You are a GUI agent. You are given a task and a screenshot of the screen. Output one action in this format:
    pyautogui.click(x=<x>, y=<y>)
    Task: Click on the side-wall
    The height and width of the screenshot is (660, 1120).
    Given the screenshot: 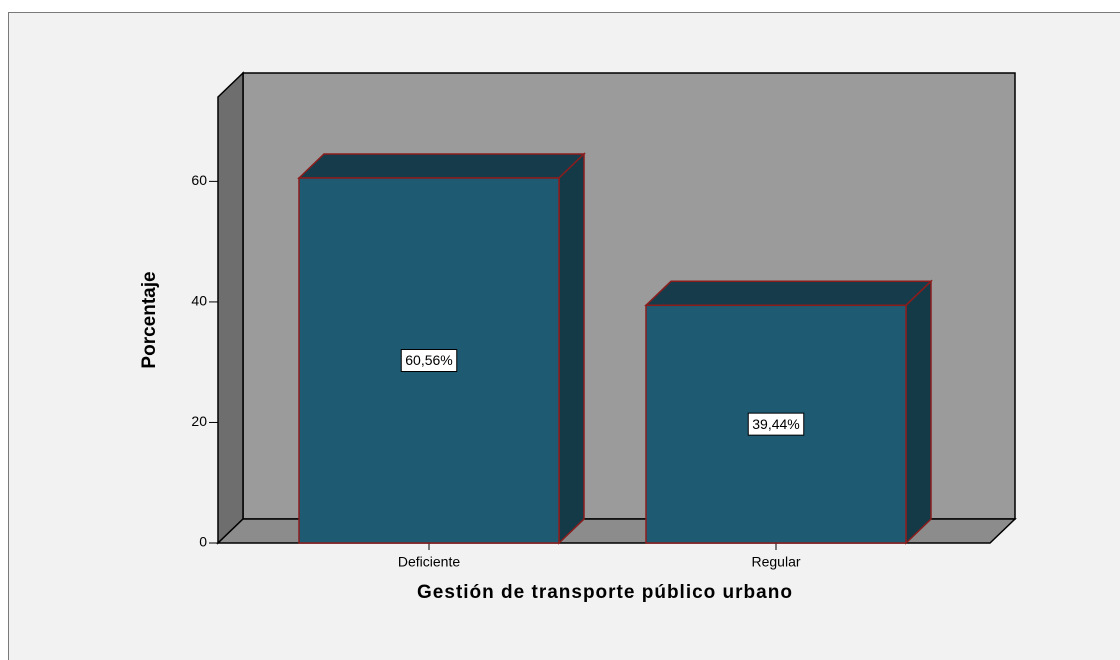 What is the action you would take?
    pyautogui.click(x=230, y=308)
    